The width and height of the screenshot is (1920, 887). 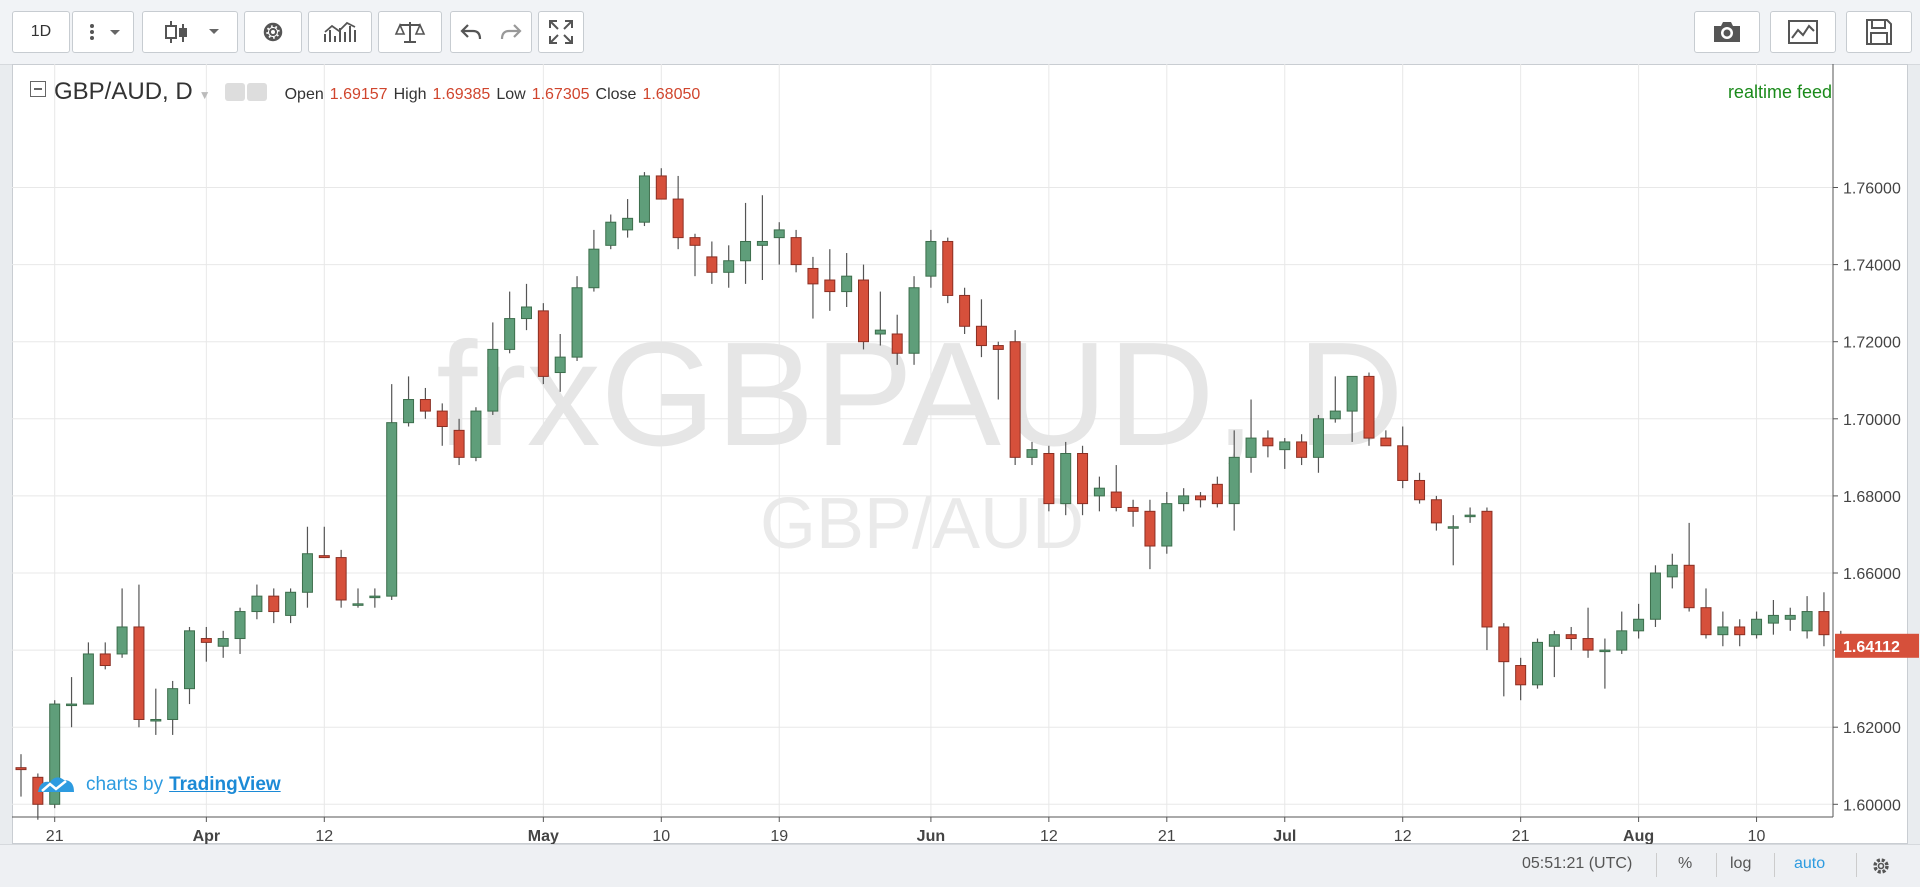 I want to click on symbol-menu-chevron-icon: ▼, so click(x=204, y=95).